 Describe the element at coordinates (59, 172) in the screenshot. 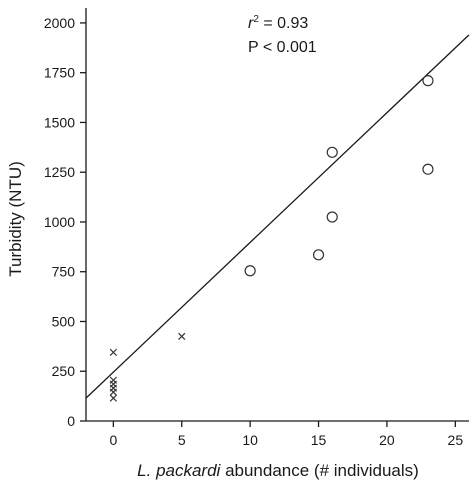

I see `y-tick-label: 1250` at that location.